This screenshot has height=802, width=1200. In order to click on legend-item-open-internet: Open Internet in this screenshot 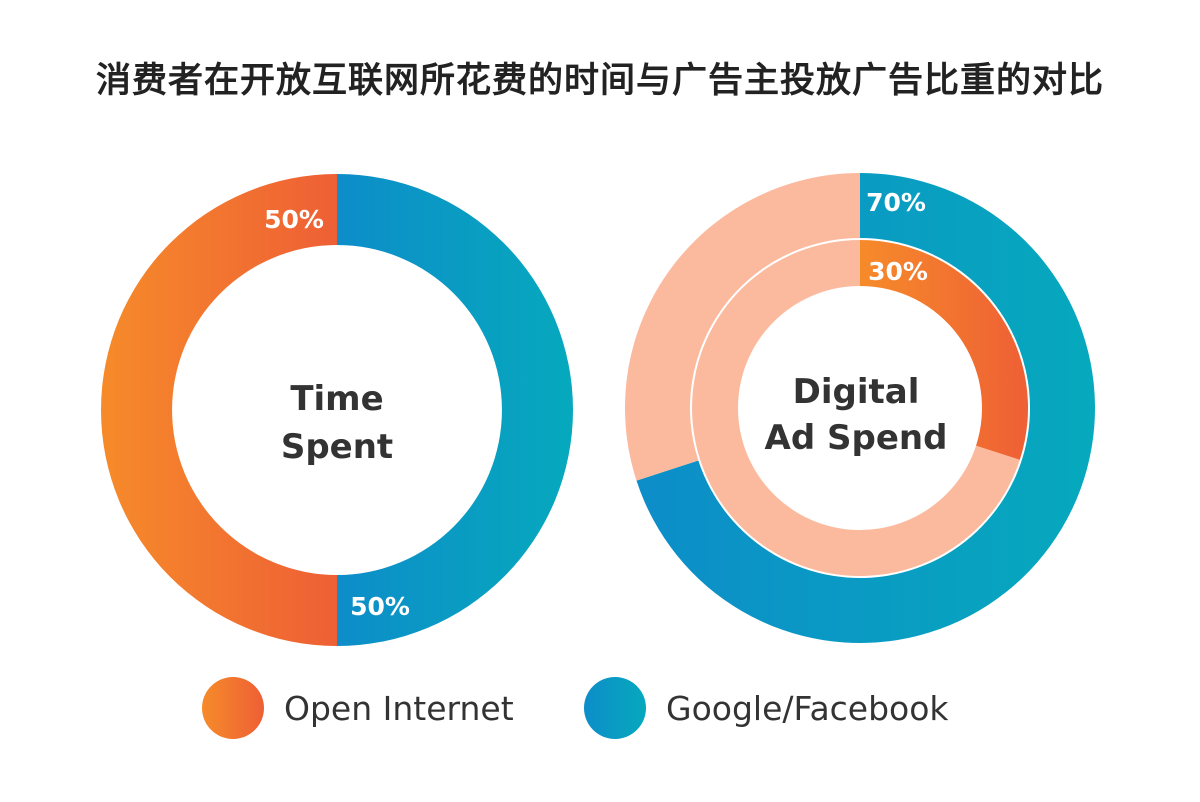, I will do `click(358, 708)`.